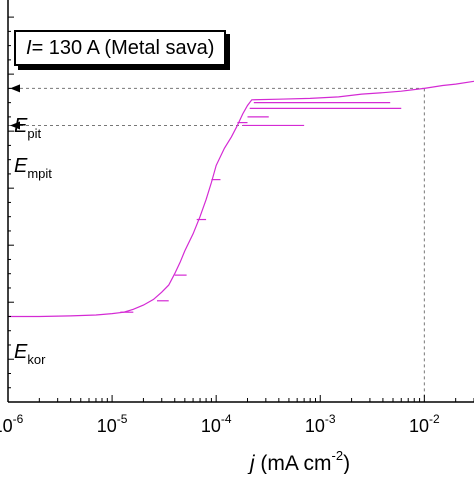 This screenshot has width=474, height=479. Describe the element at coordinates (330, 419) in the screenshot. I see `x-tick-exponent: -3` at that location.